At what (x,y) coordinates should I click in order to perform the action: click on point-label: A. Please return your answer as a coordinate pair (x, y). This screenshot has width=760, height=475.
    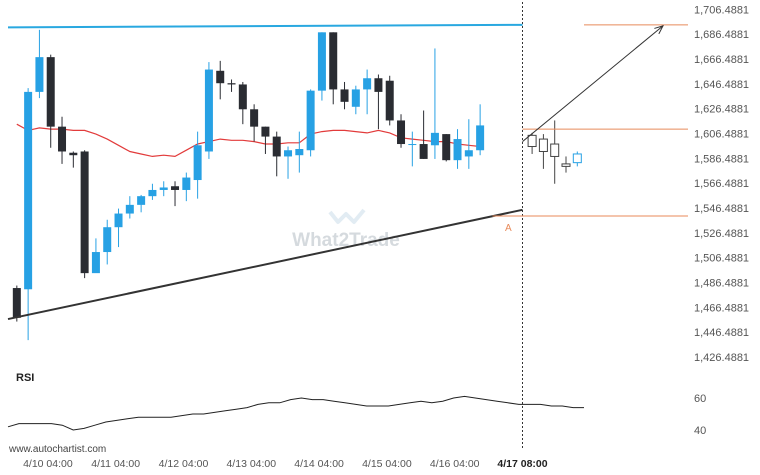
    Looking at the image, I should click on (508, 228).